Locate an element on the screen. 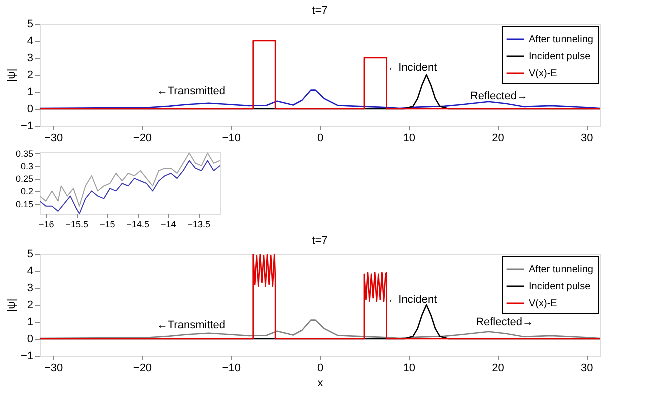  x-tick-label: −15 is located at coordinates (108, 225).